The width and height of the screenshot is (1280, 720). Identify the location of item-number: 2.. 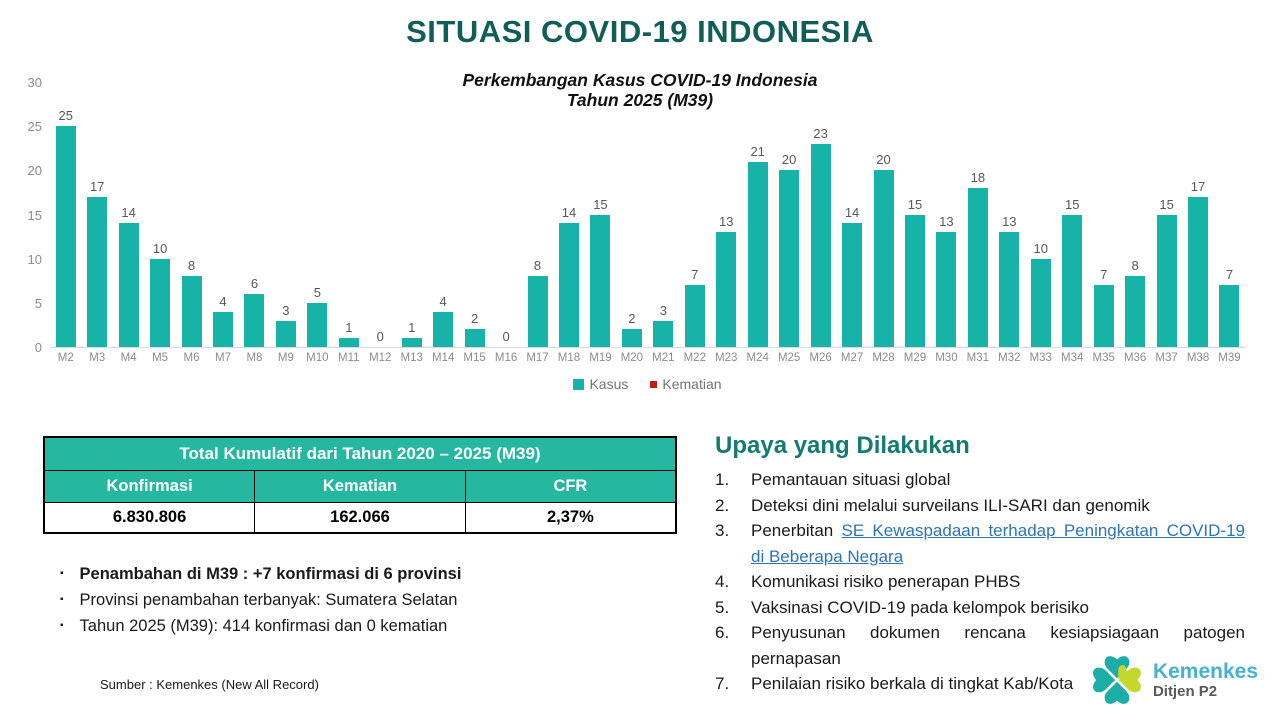
(722, 505).